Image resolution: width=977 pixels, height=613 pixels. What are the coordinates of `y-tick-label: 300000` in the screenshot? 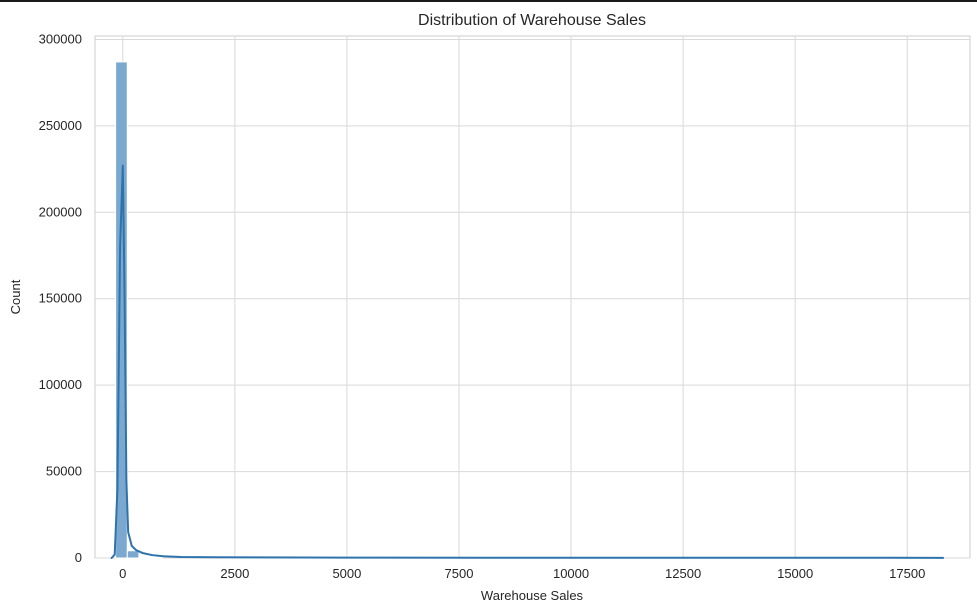 It's located at (60, 38).